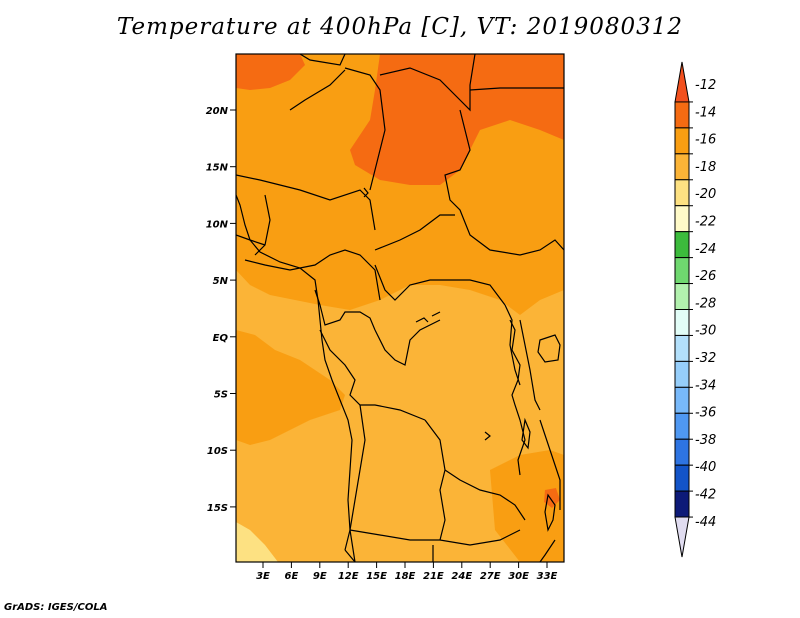 This screenshot has width=800, height=618. Describe the element at coordinates (292, 576) in the screenshot. I see `lon-tick-label: 6E` at that location.